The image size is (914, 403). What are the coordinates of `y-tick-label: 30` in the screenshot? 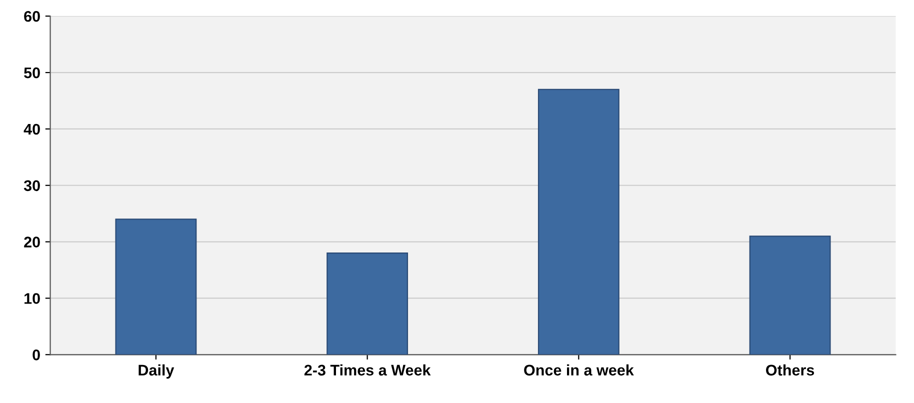 It's located at (32, 186).